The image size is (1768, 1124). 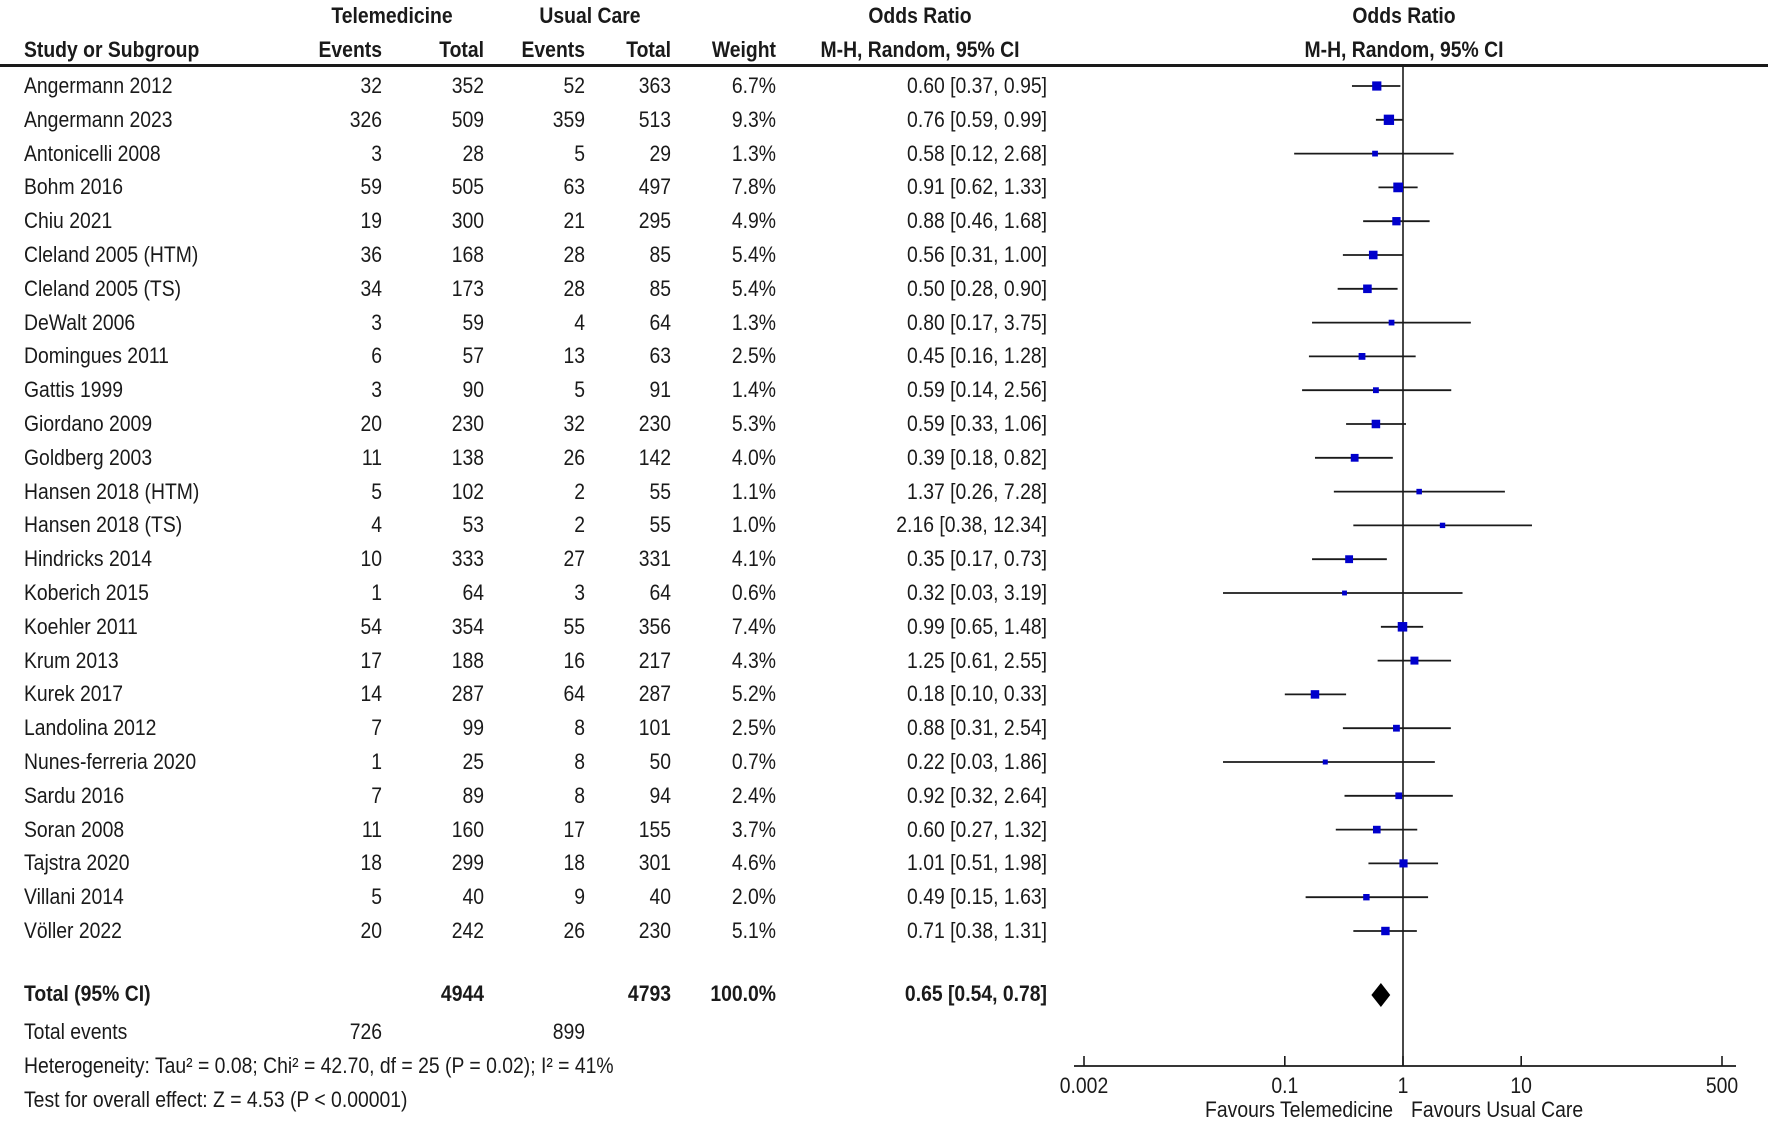 I want to click on total-usual-care: 94, so click(x=660, y=795).